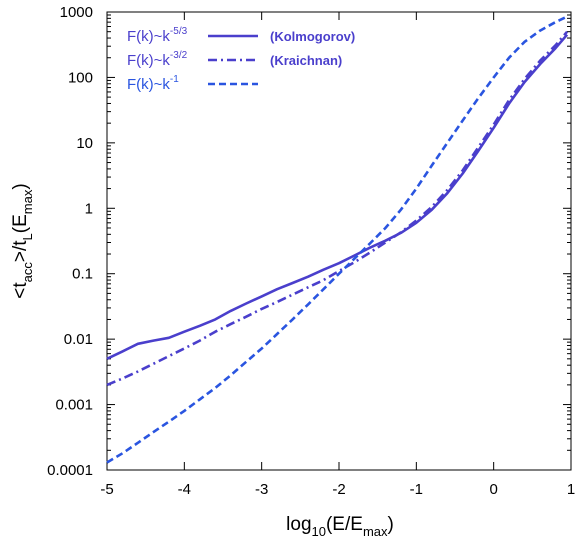  Describe the element at coordinates (76, 12) in the screenshot. I see `y-tick-label: 1000` at that location.